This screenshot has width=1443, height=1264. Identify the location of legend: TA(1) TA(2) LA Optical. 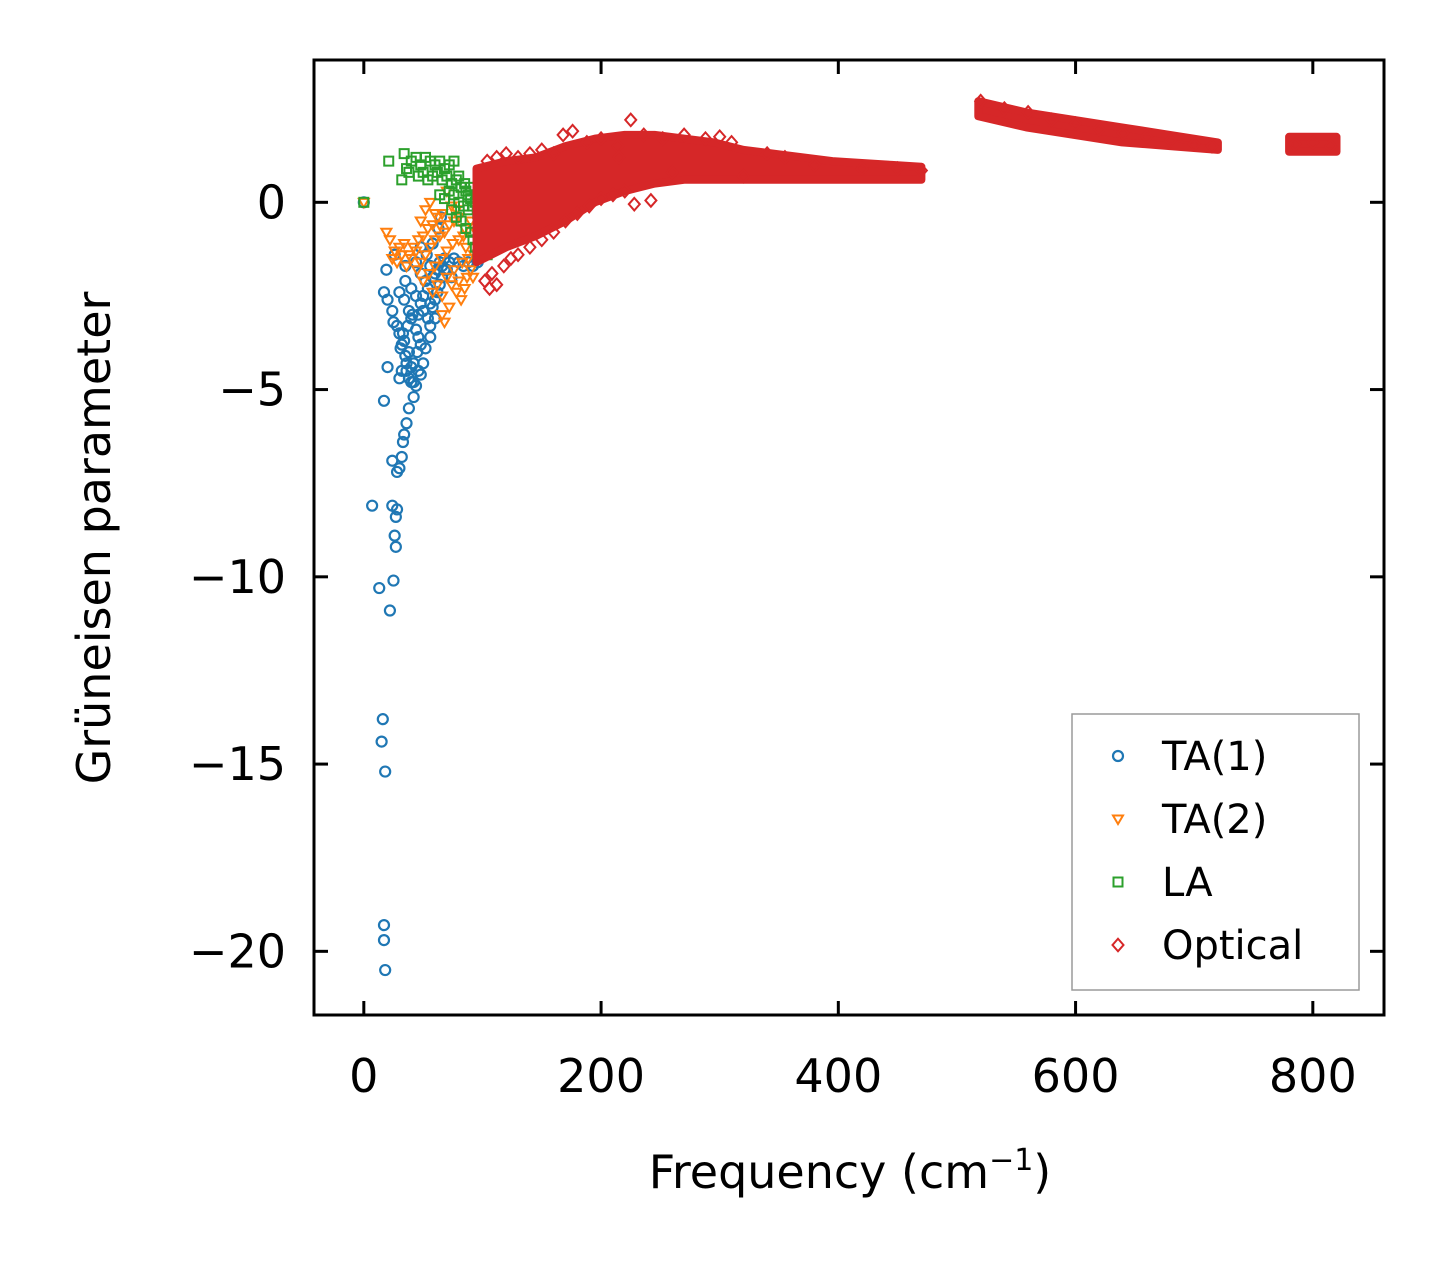
(1215, 852).